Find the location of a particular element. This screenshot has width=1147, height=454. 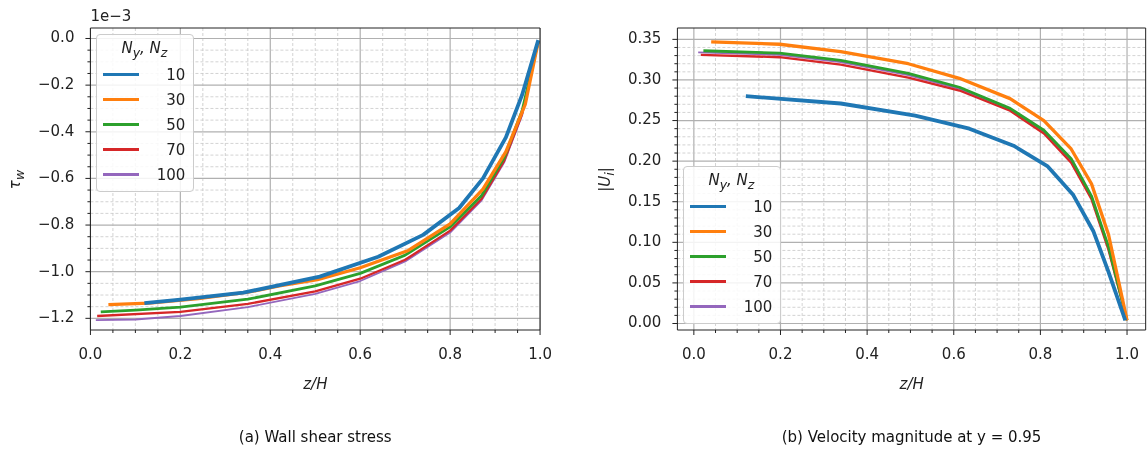

y-tick-label: −0.6 is located at coordinates (56, 177).